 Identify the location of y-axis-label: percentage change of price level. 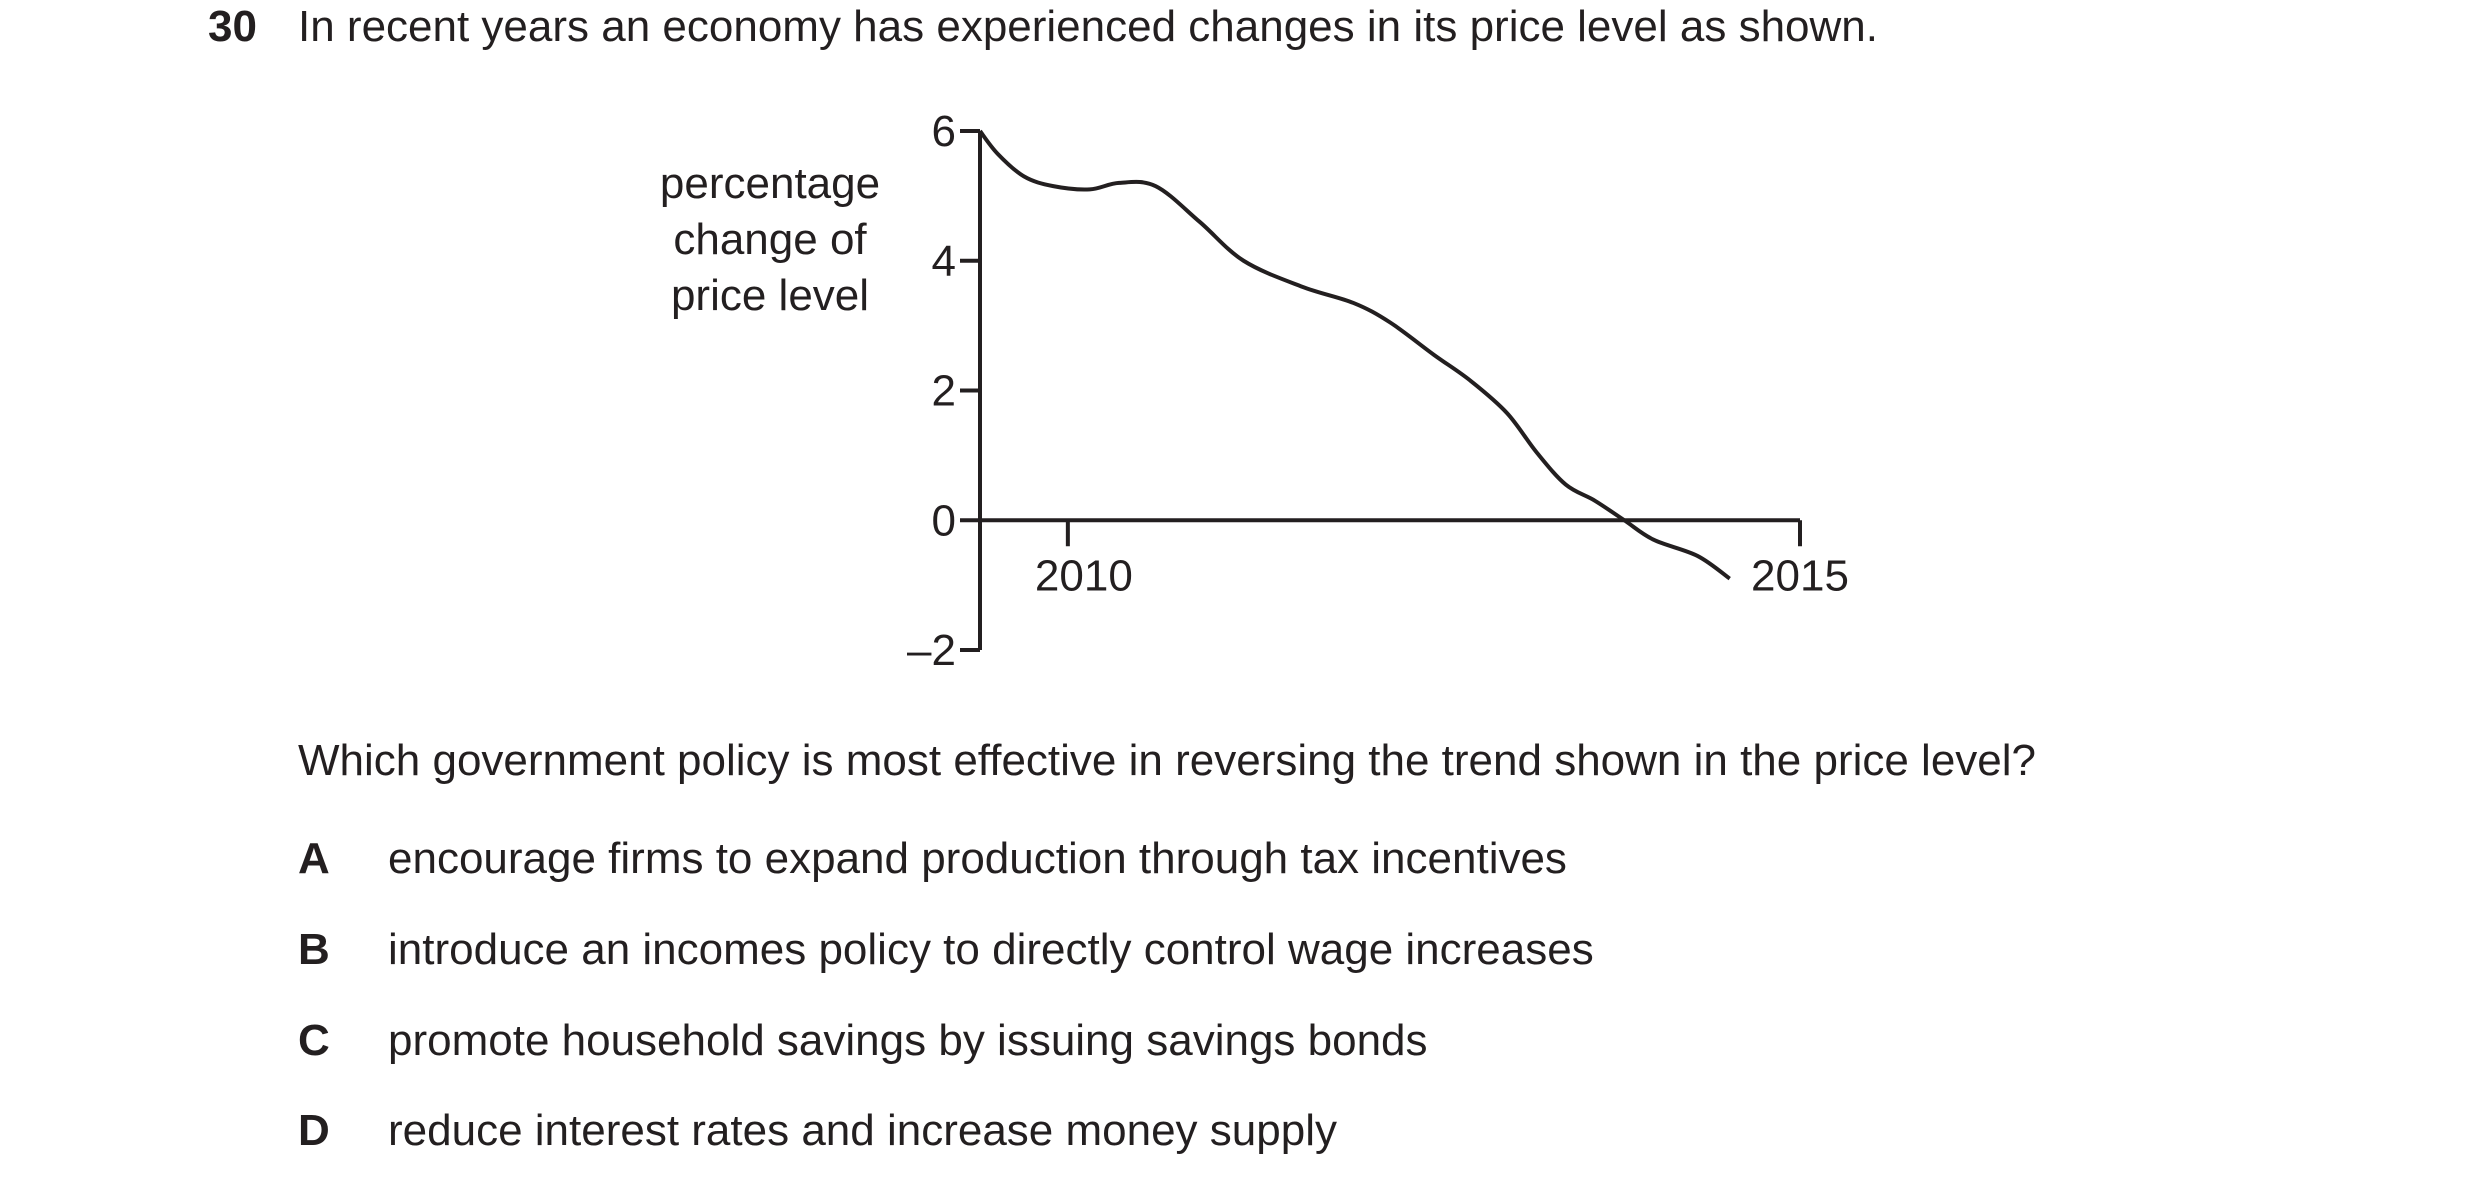
(770, 240).